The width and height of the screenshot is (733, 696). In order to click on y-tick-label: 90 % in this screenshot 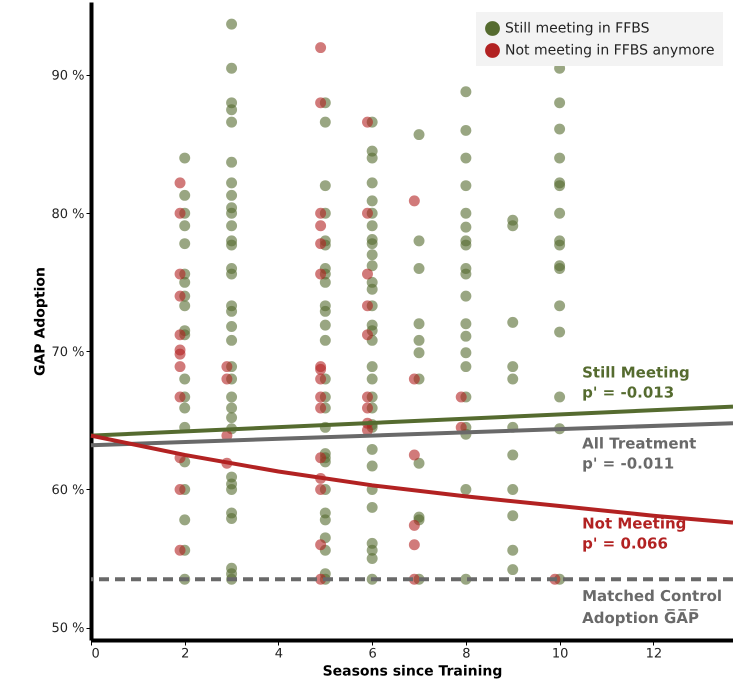, I will do `click(67, 76)`.